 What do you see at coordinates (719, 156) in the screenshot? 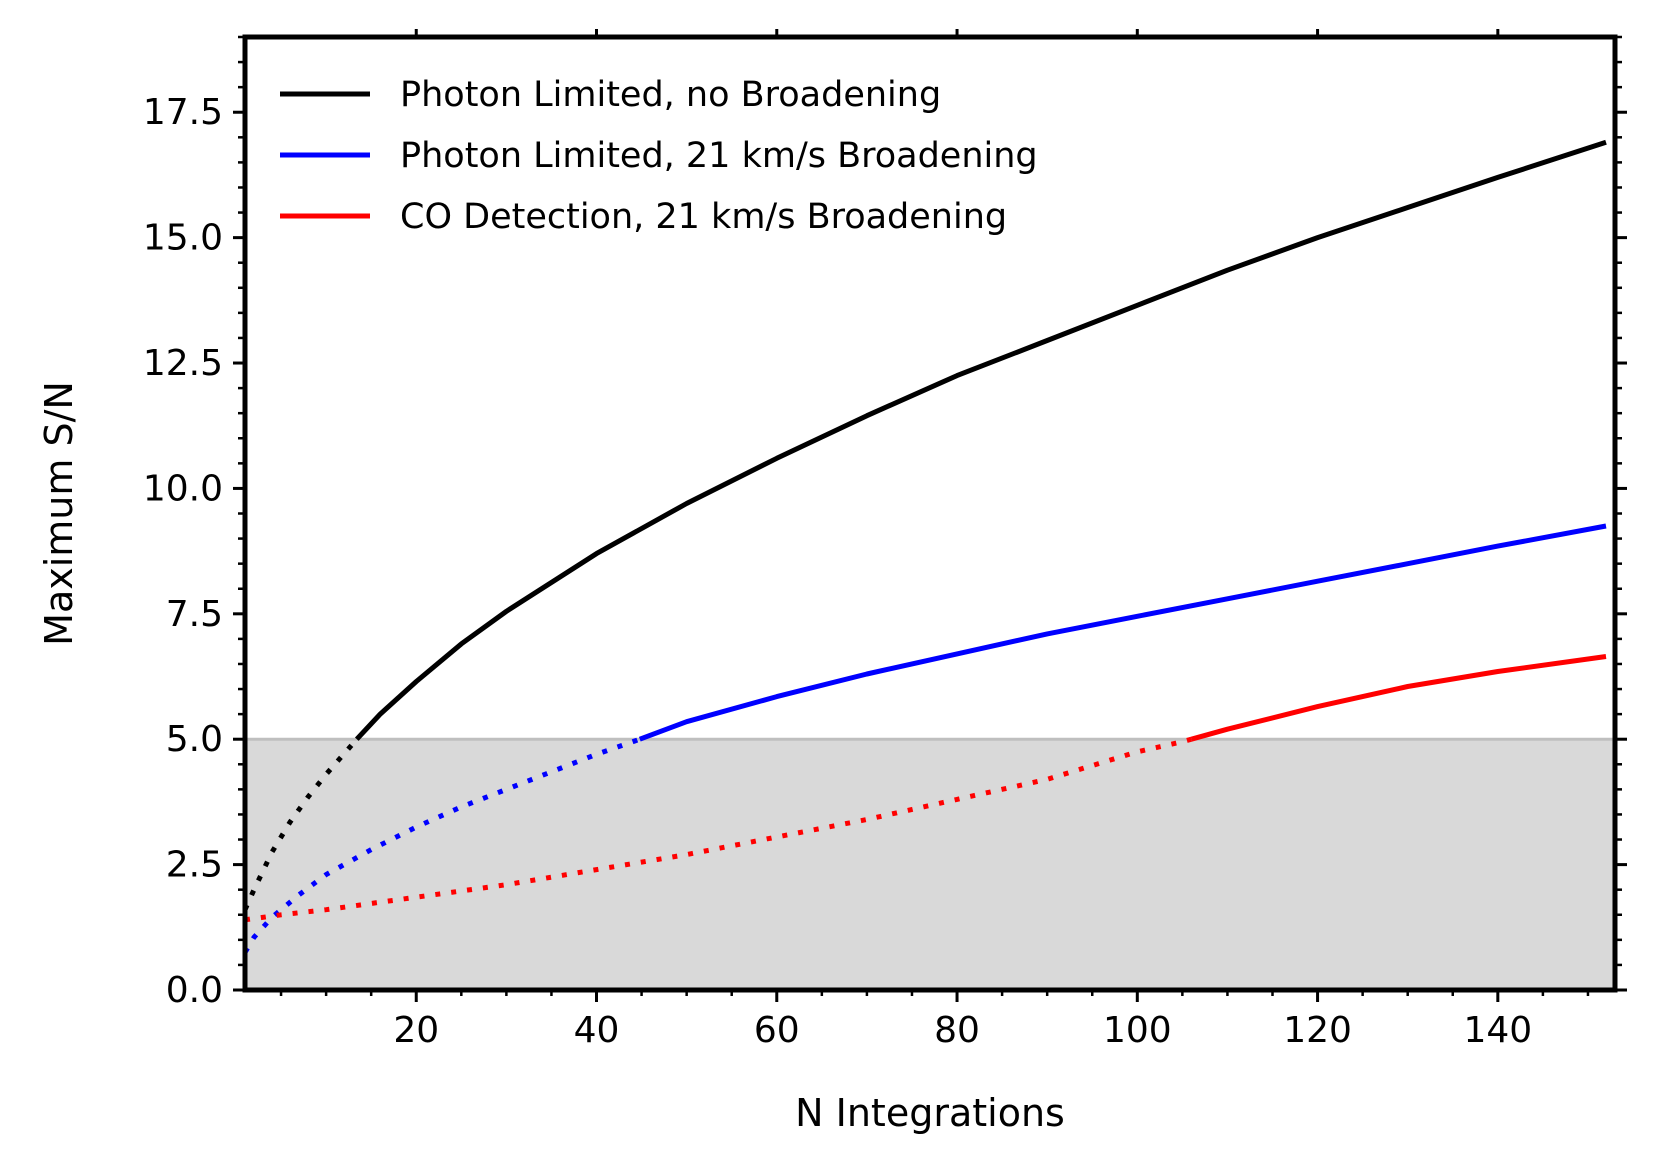
I see `legend-label: Photon Limited, 21 km/s Broadening` at bounding box center [719, 156].